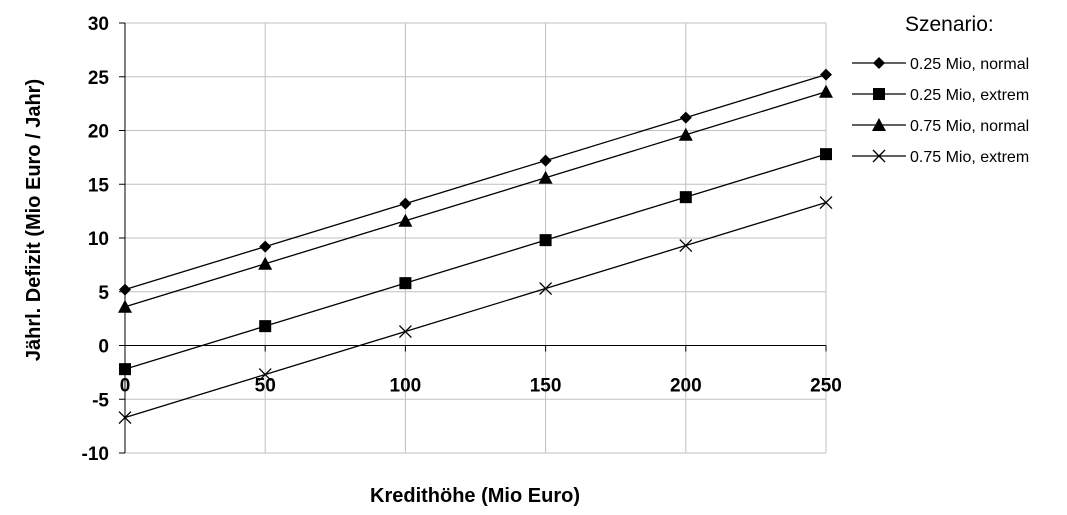 The width and height of the screenshot is (1067, 515). What do you see at coordinates (686, 386) in the screenshot?
I see `x-tick-label: 200` at bounding box center [686, 386].